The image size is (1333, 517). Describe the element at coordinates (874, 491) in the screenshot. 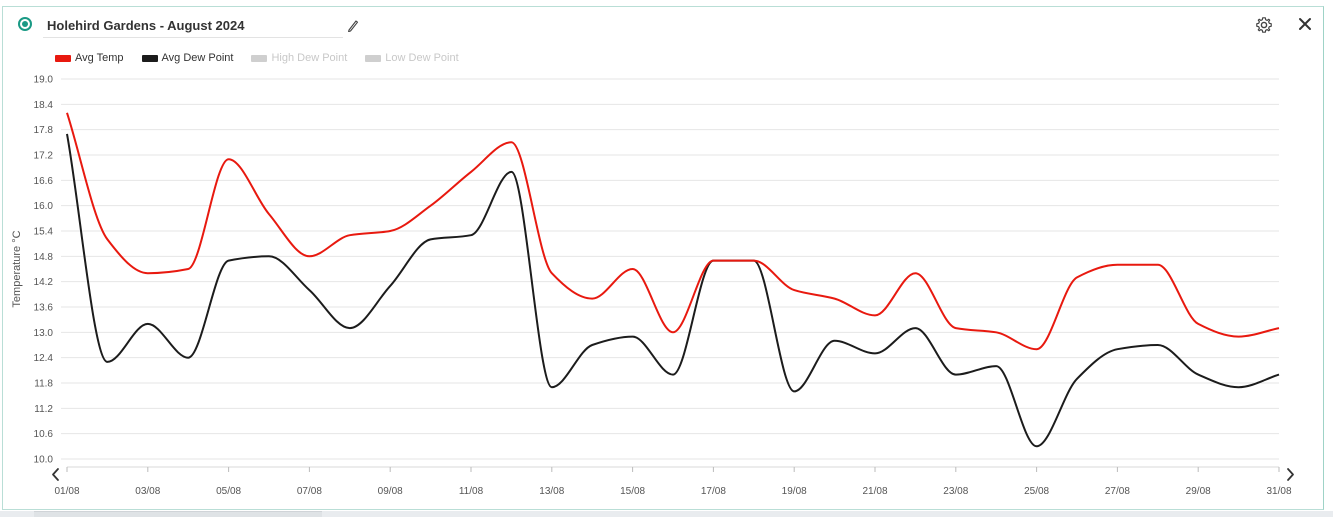

I see `x-tick-label: 21/08` at that location.